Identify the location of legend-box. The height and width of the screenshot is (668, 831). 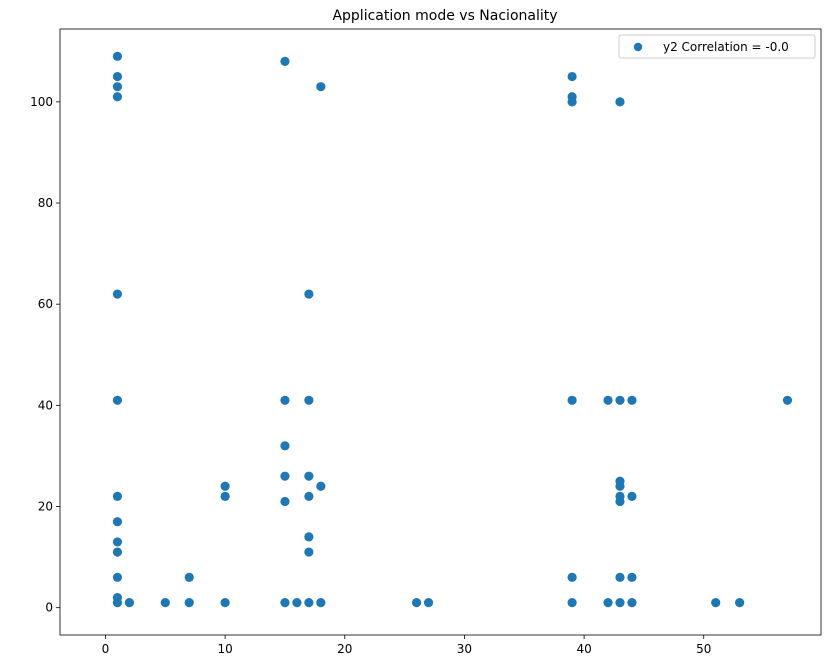
(717, 46).